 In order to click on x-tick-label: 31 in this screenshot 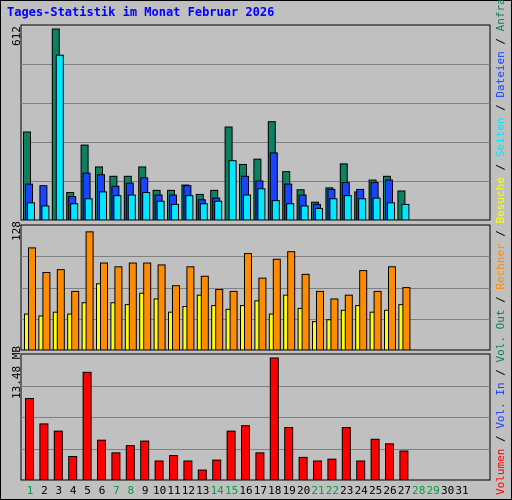, I will do `click(461, 490)`.